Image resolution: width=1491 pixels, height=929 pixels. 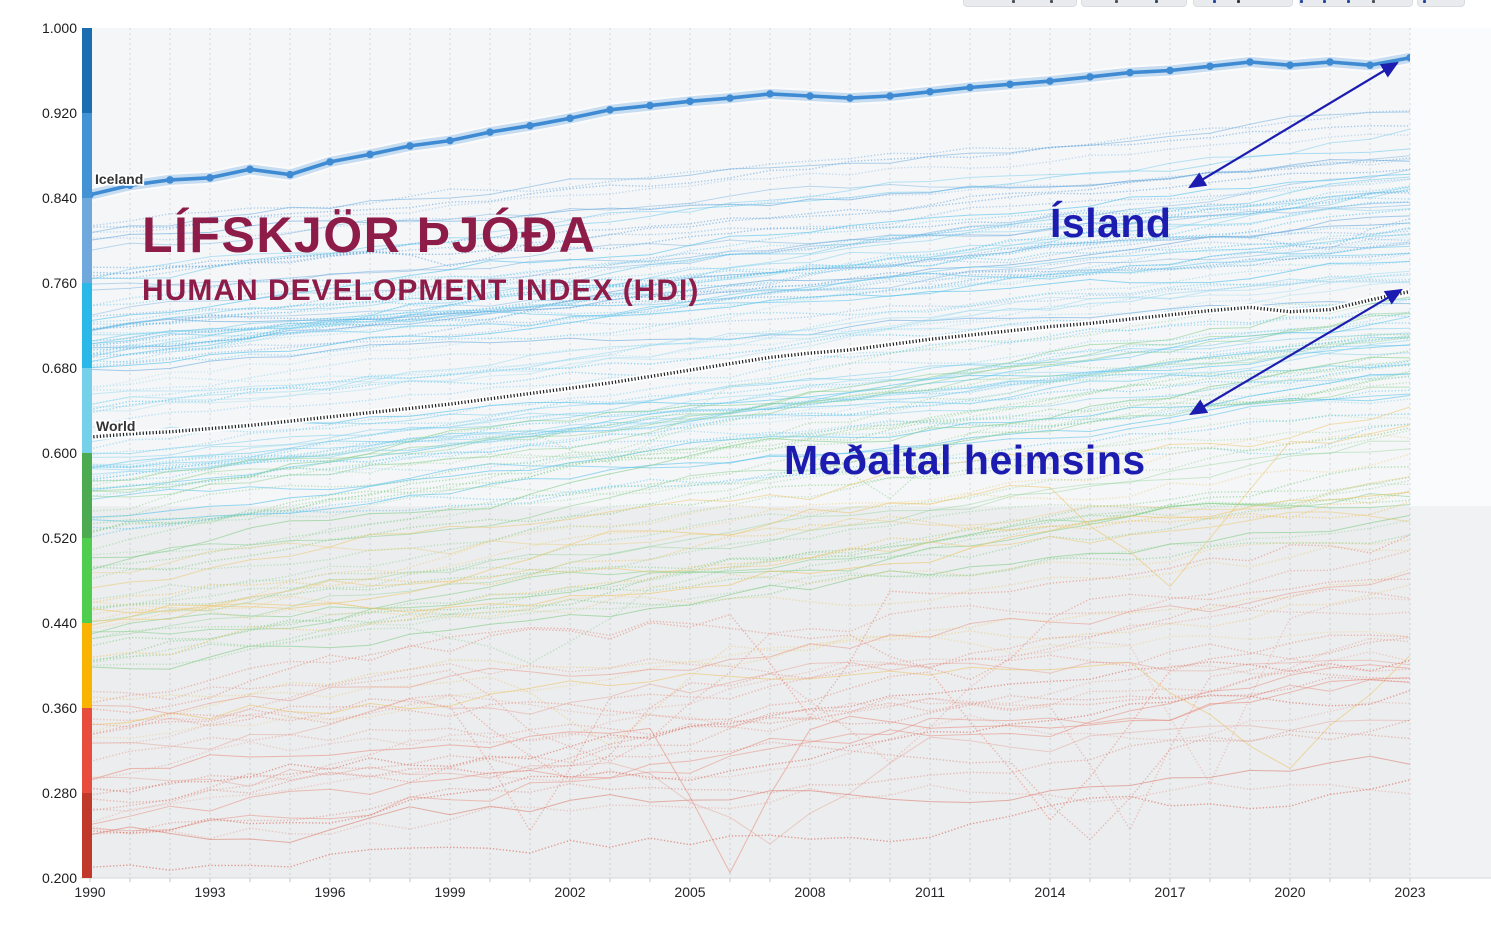 What do you see at coordinates (209, 892) in the screenshot?
I see `x-axis-tick-label: 1993` at bounding box center [209, 892].